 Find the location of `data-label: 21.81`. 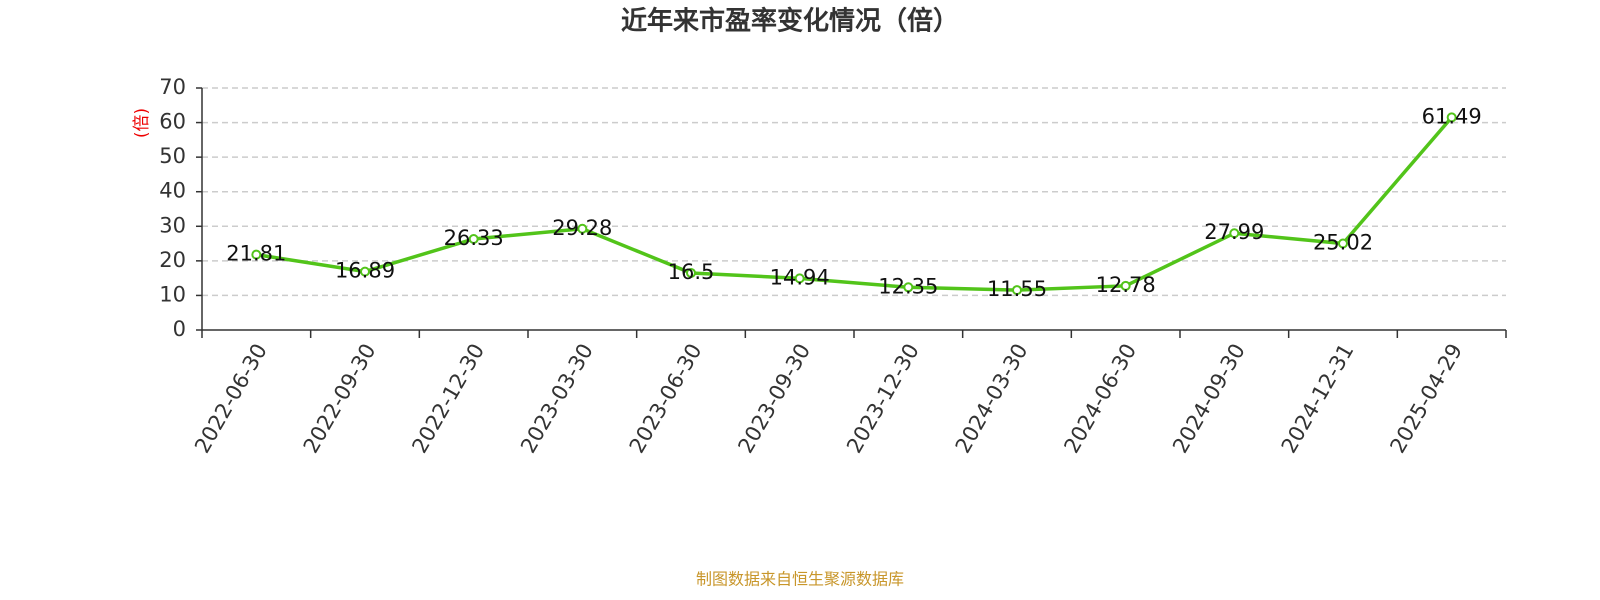

data-label: 21.81 is located at coordinates (256, 254).